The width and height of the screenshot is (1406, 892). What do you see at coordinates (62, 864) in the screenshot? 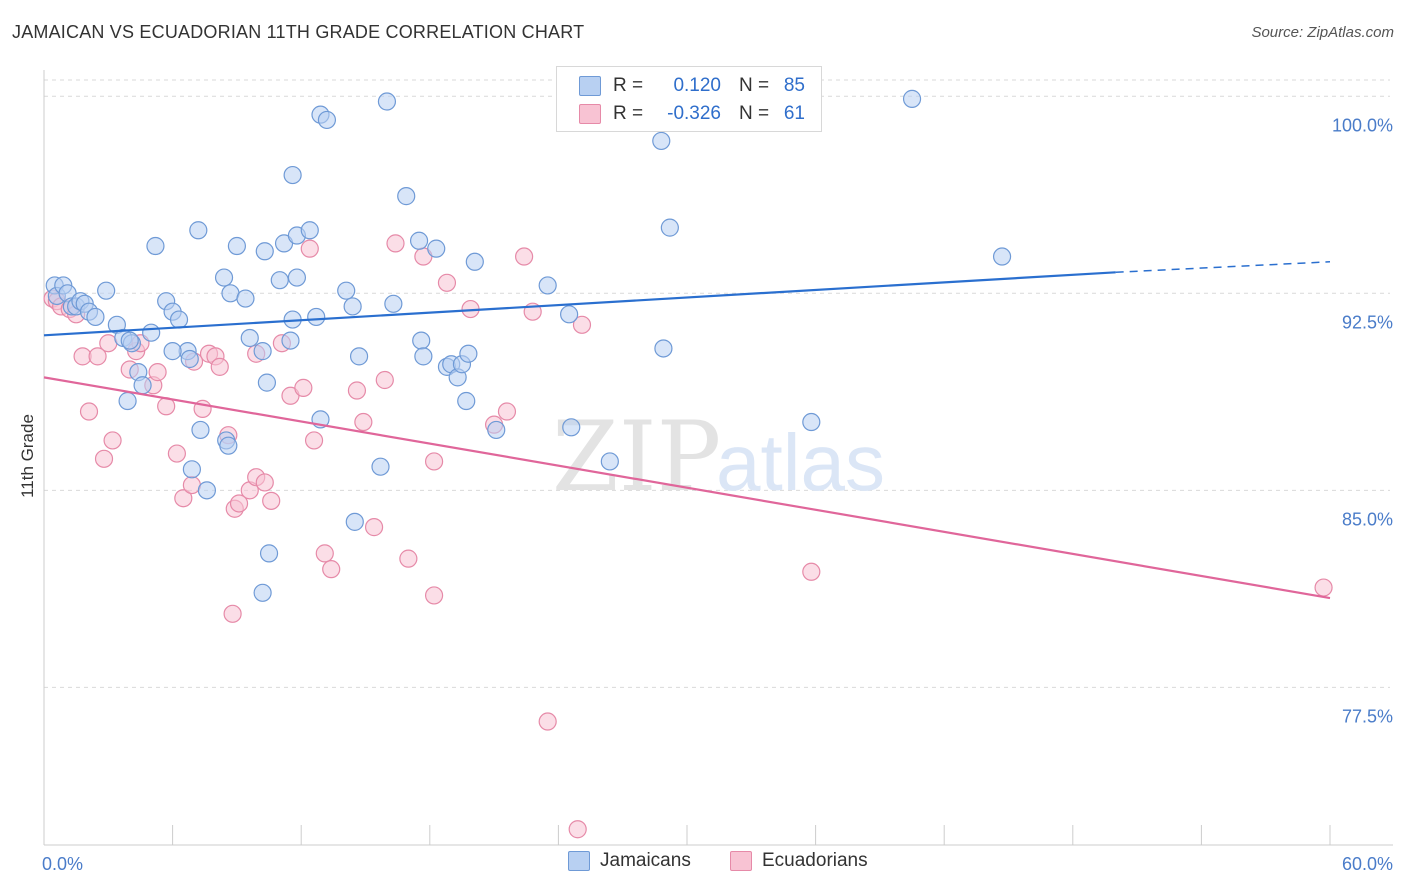
I see `x-tick-label: 0.0%` at bounding box center [62, 864].